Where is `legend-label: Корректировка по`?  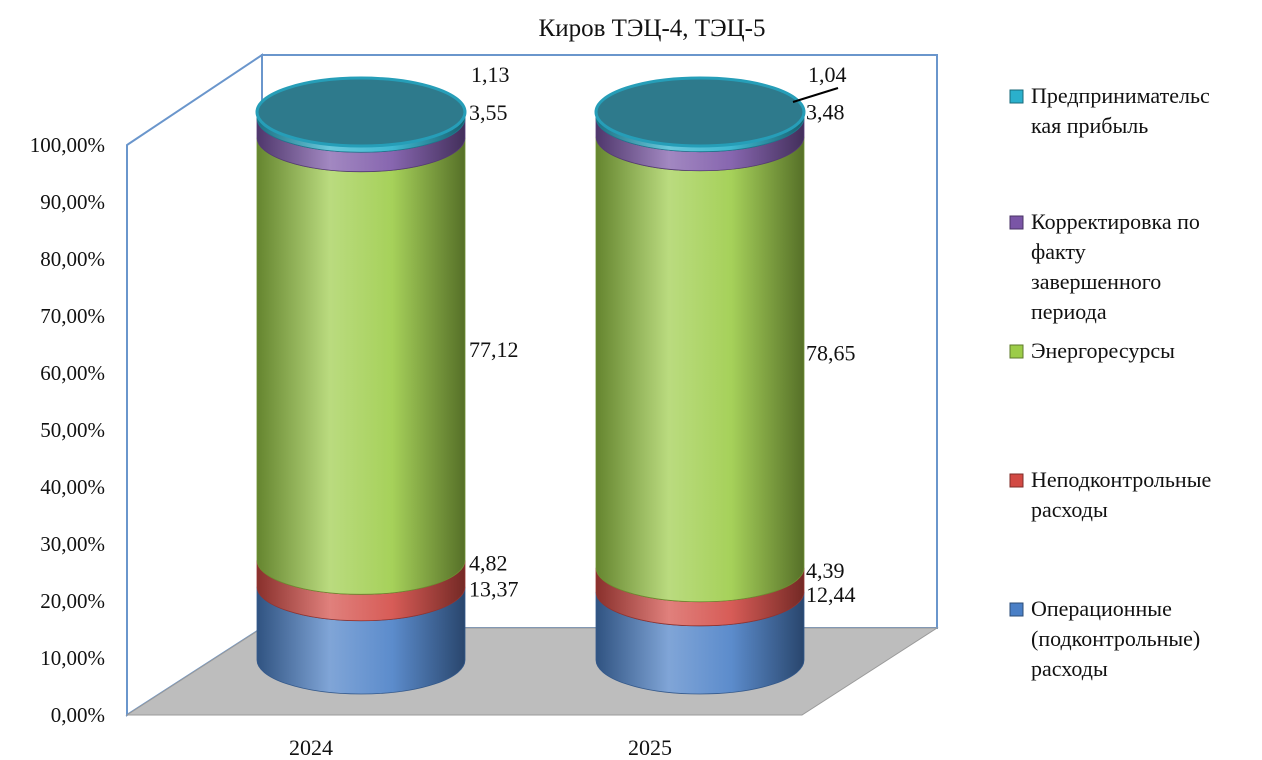 legend-label: Корректировка по is located at coordinates (1115, 221).